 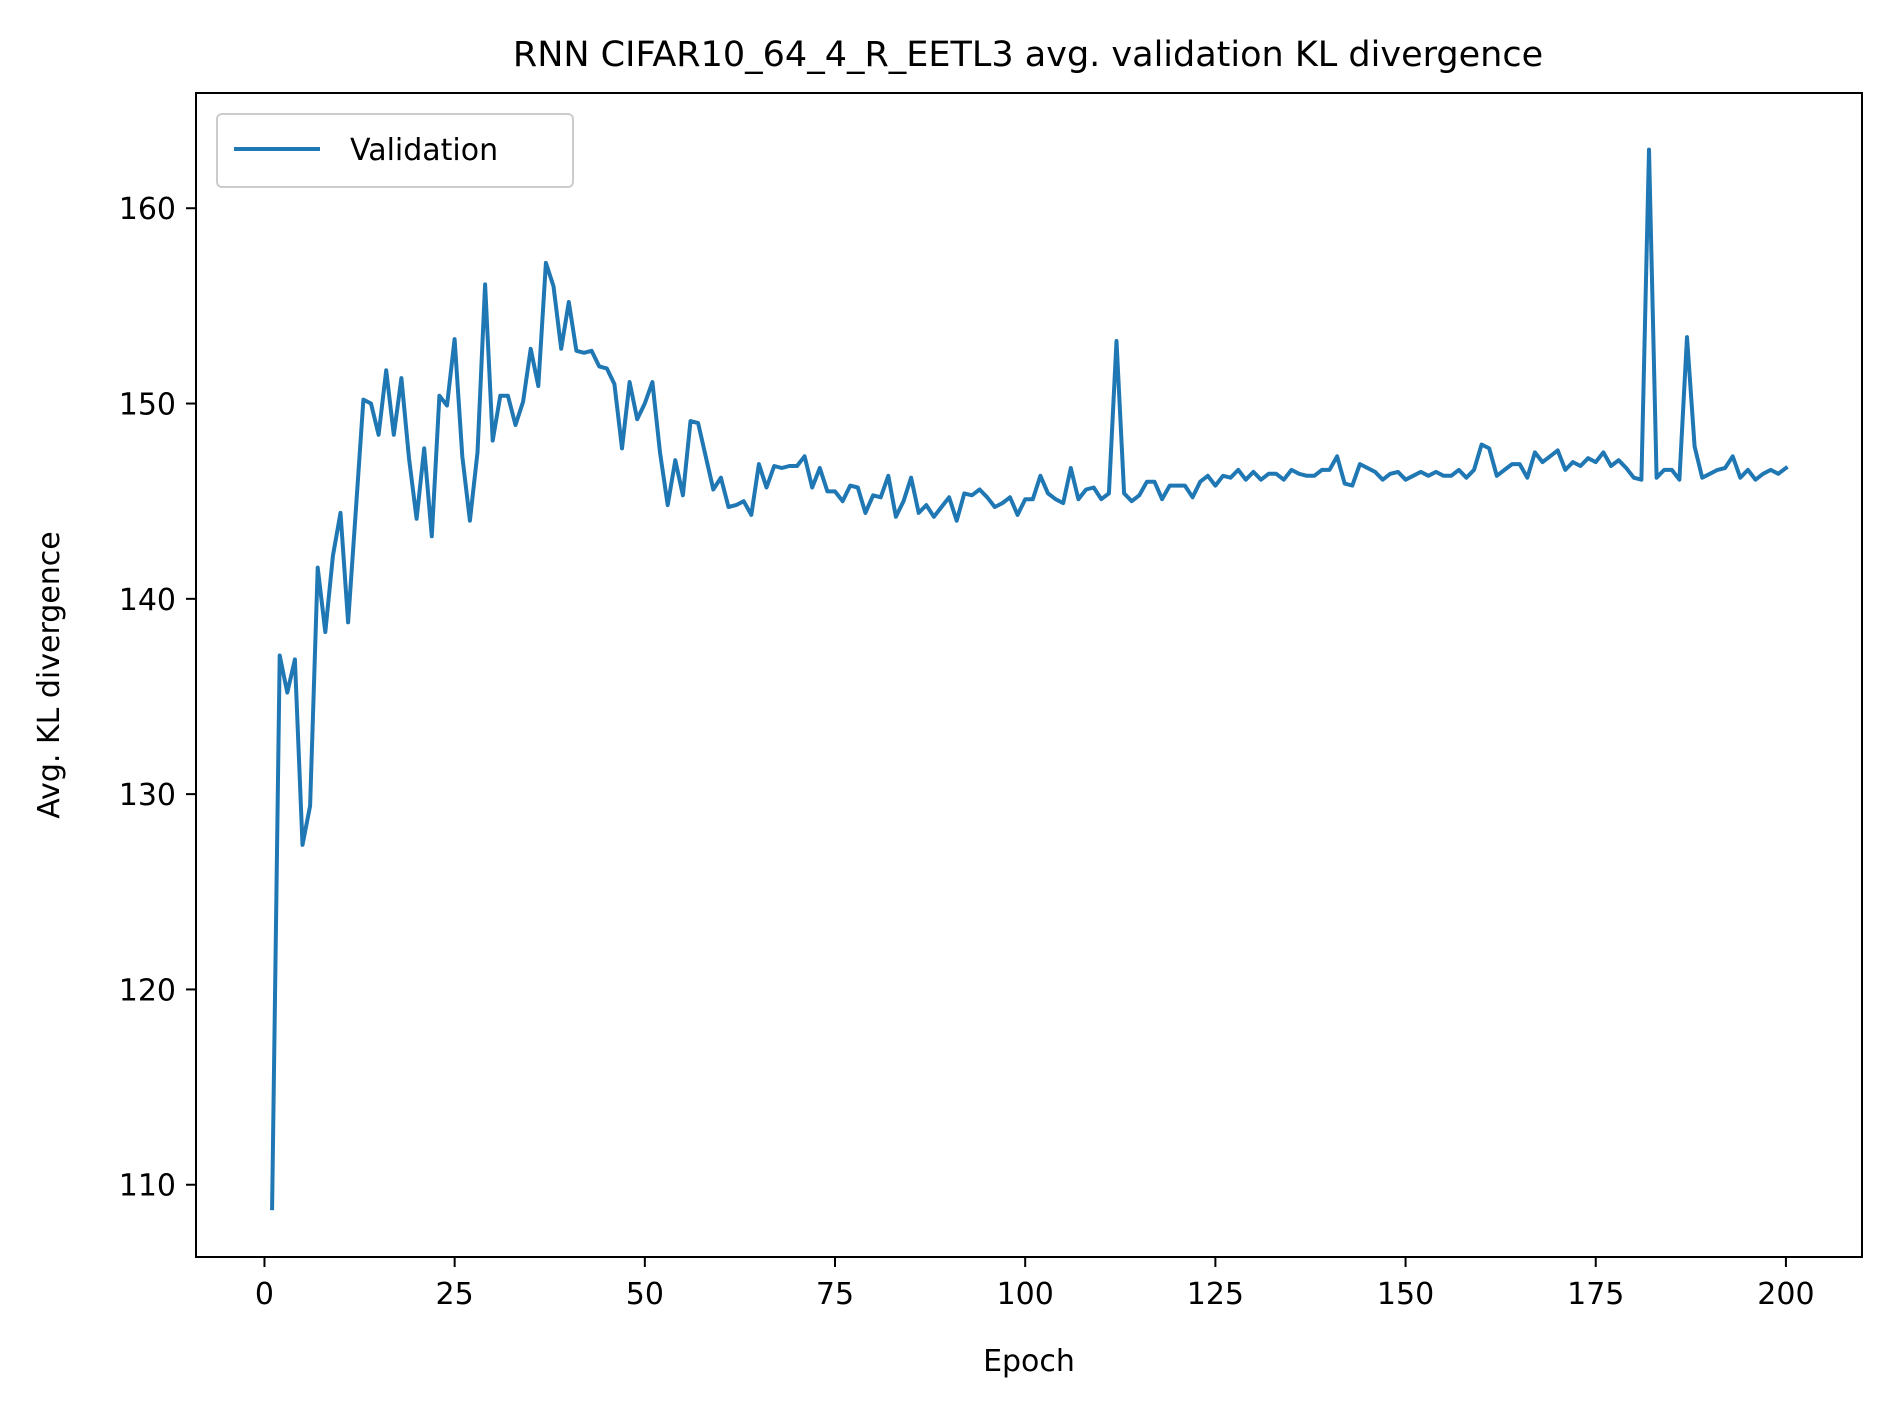 What do you see at coordinates (1785, 1294) in the screenshot?
I see `x-tick-label: 200` at bounding box center [1785, 1294].